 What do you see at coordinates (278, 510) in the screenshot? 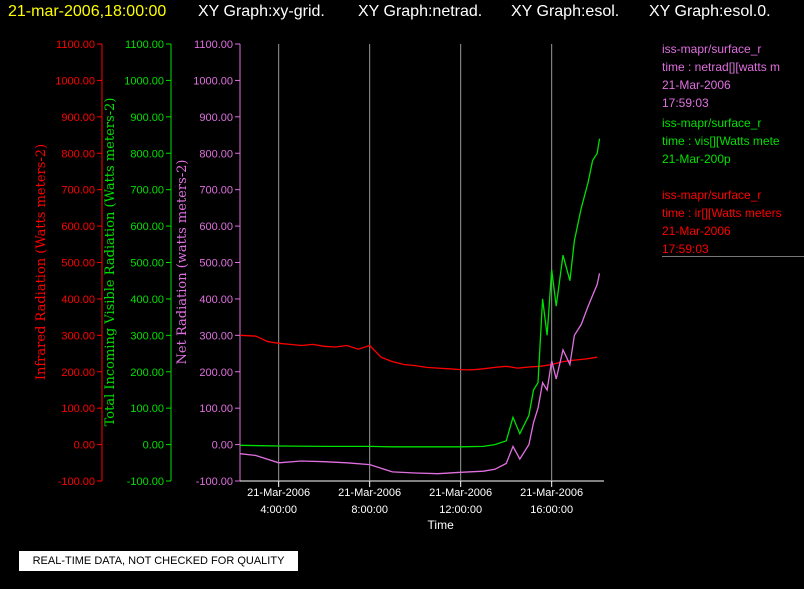
I see `x-tick-label: 4:00:00` at bounding box center [278, 510].